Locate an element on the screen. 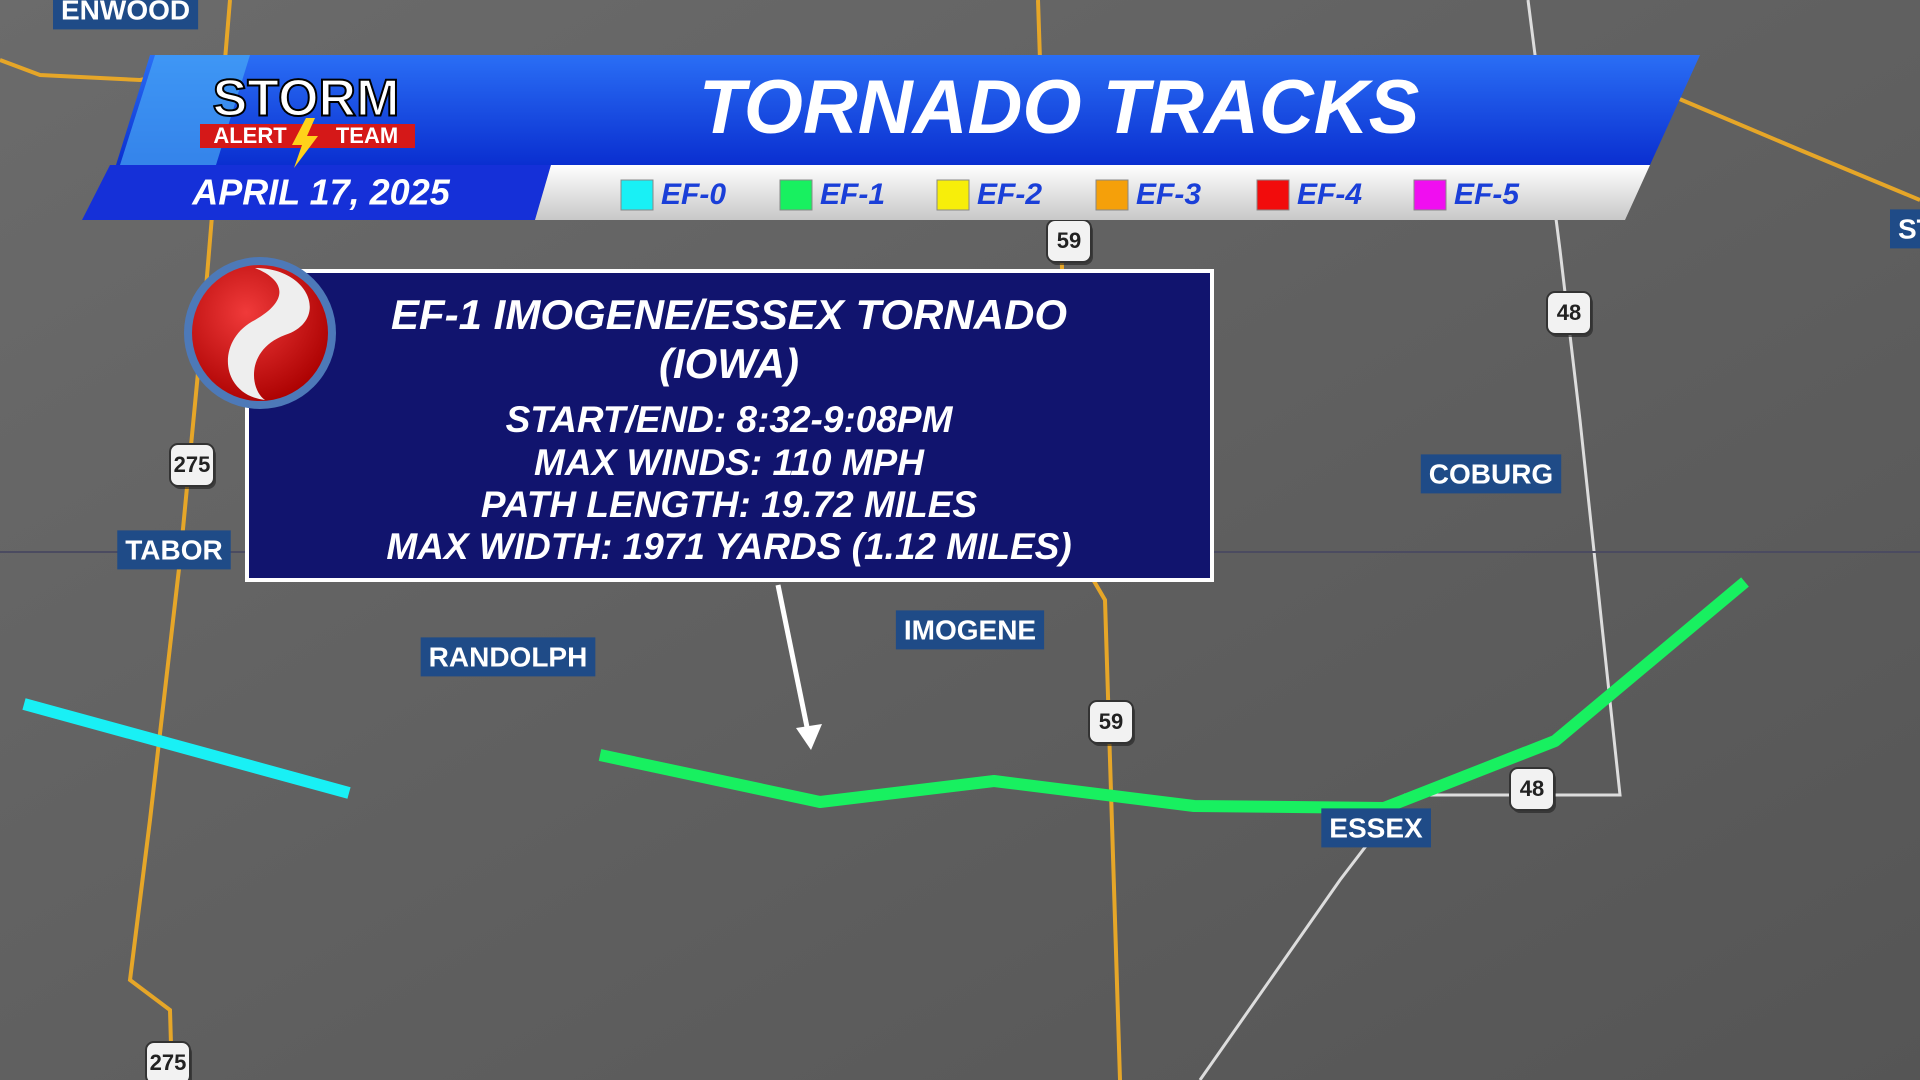 The image size is (1920, 1080). place-name: ENWOOD is located at coordinates (125, 12).